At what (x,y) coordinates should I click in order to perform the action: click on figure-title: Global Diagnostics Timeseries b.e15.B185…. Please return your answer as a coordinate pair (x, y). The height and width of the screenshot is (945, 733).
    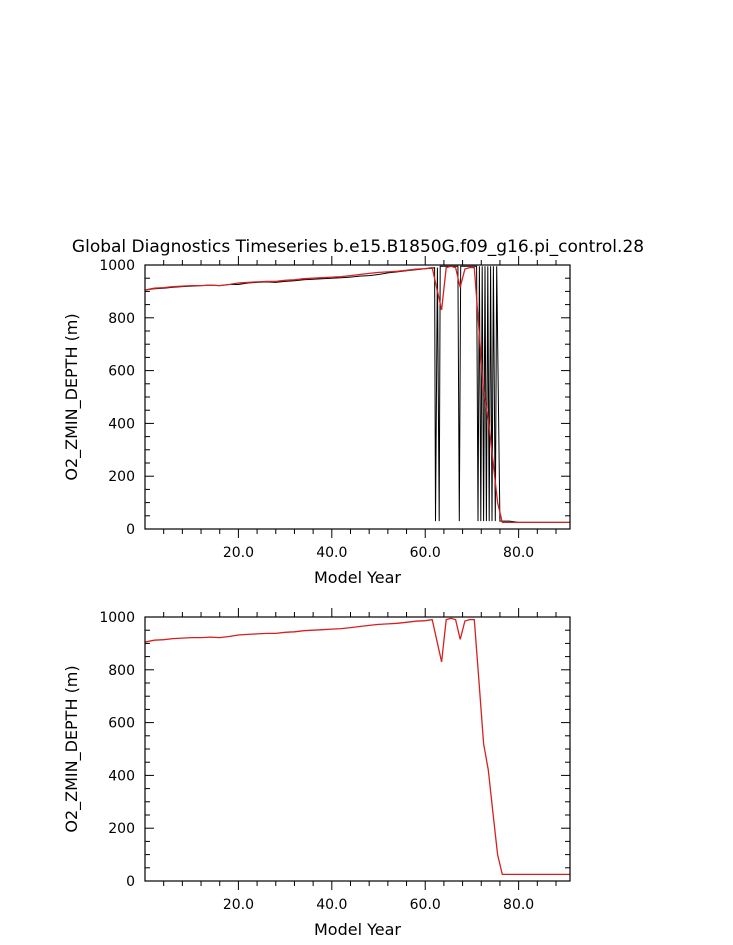
    Looking at the image, I should click on (358, 247).